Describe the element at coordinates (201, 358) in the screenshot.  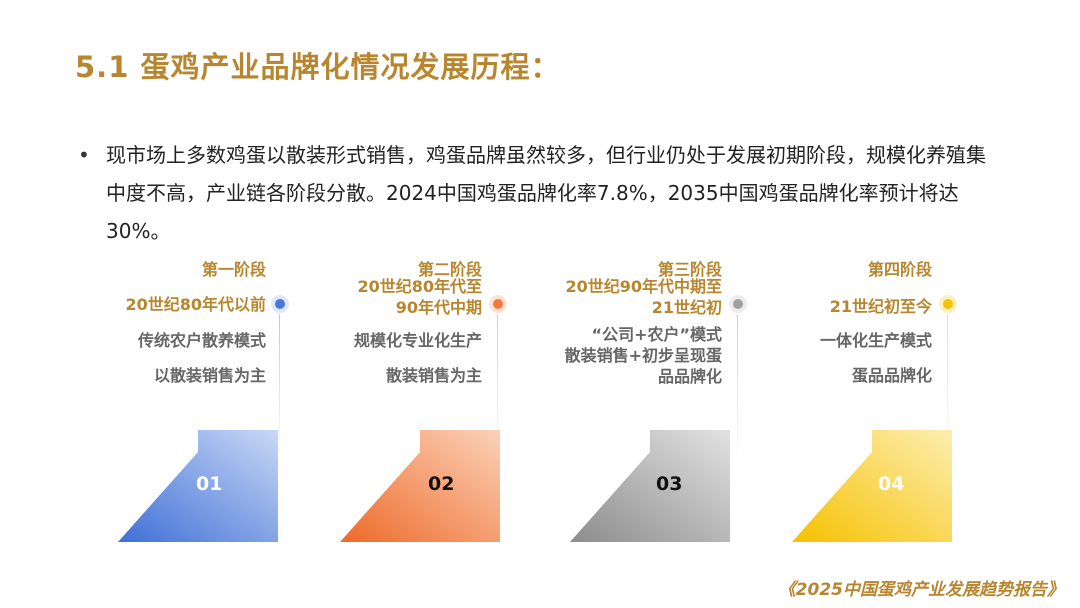
I see `stage-description: 传统农户散养模式 以散装销售为主` at that location.